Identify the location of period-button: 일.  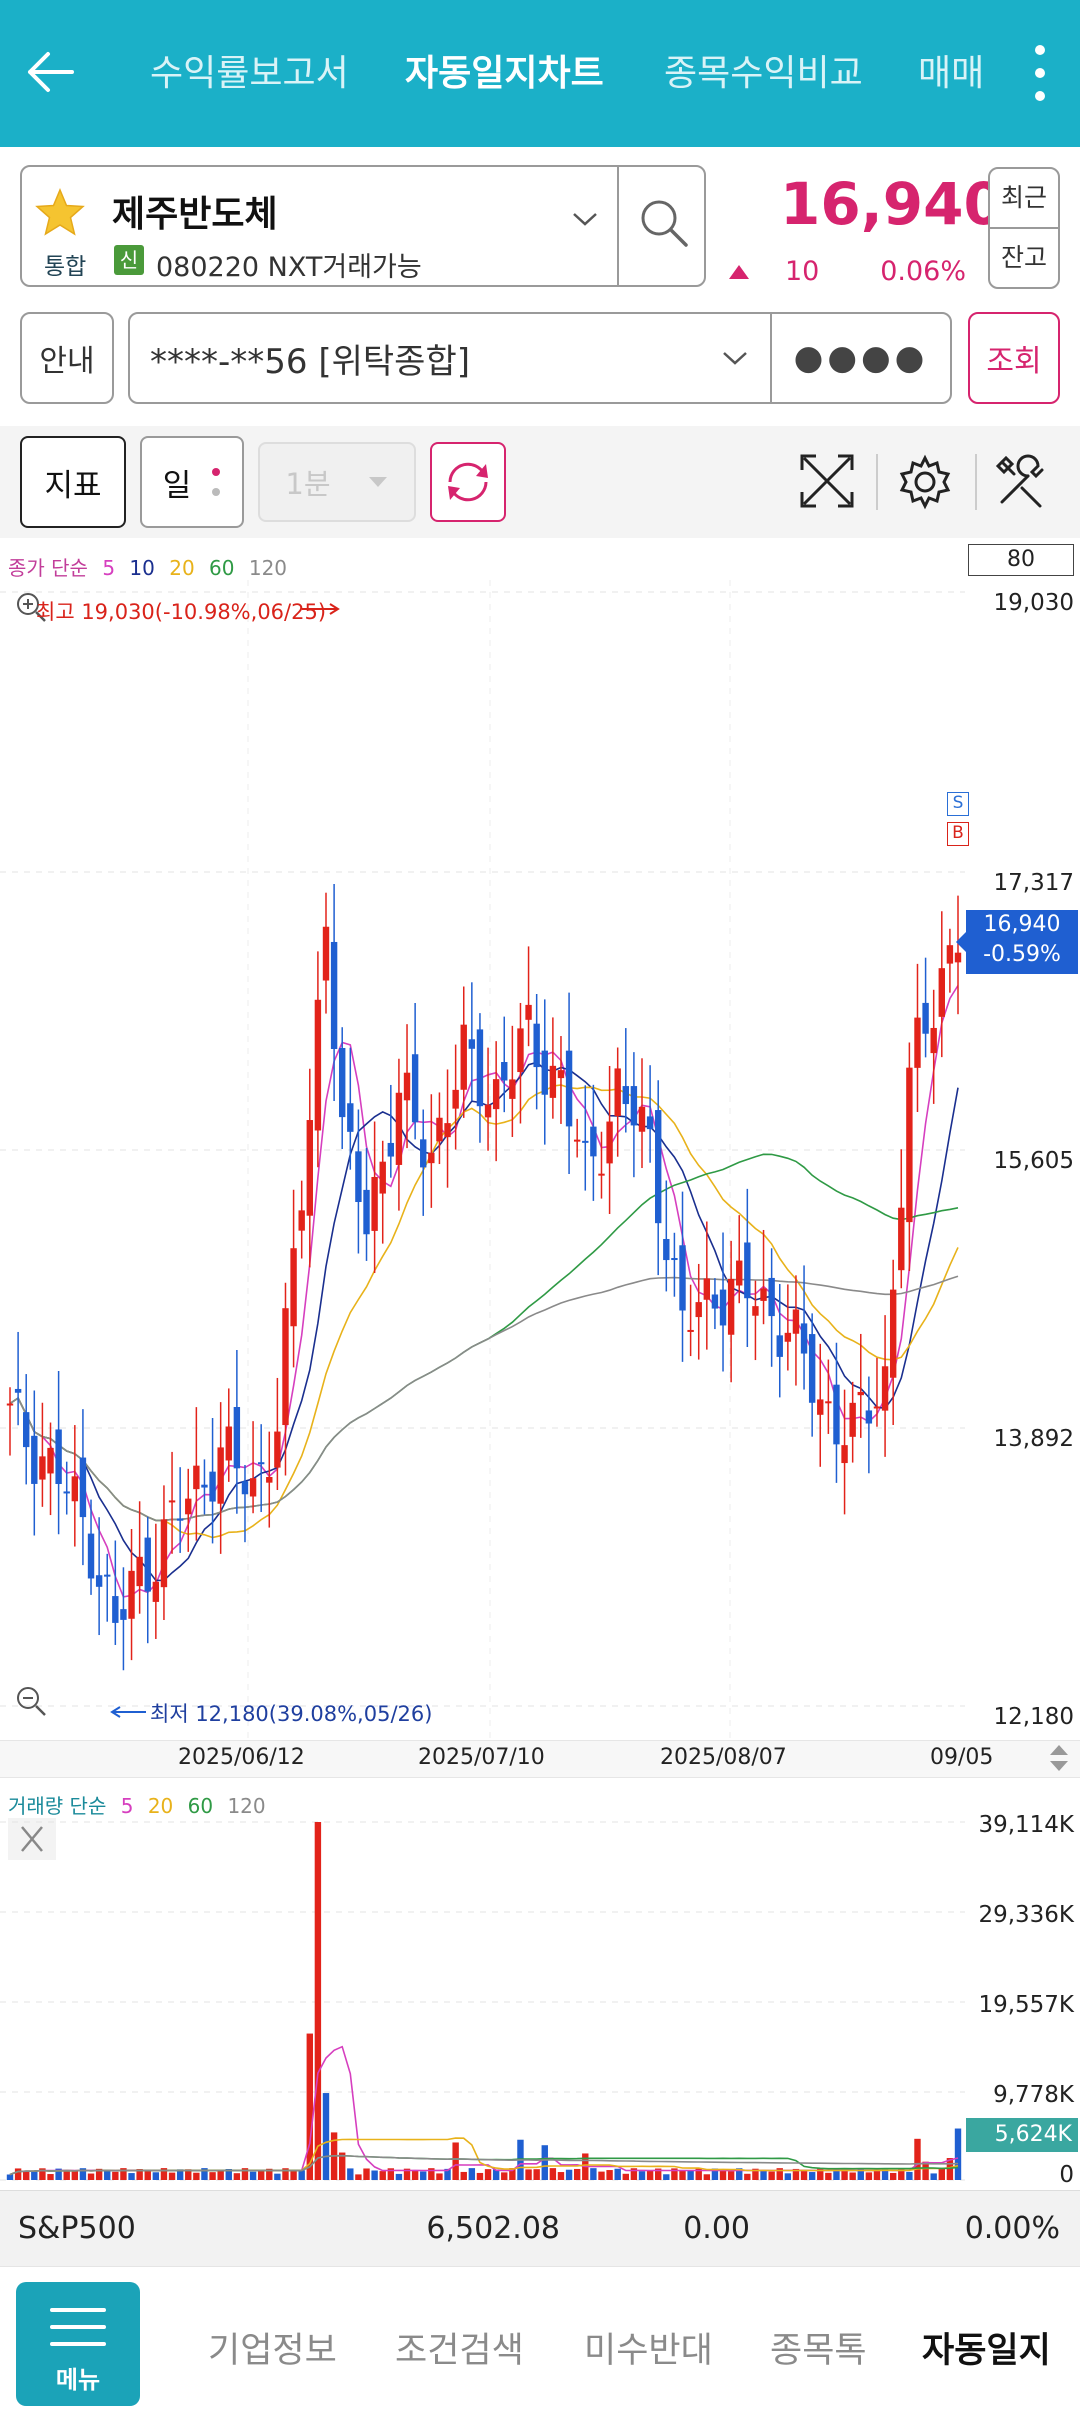
(192, 482).